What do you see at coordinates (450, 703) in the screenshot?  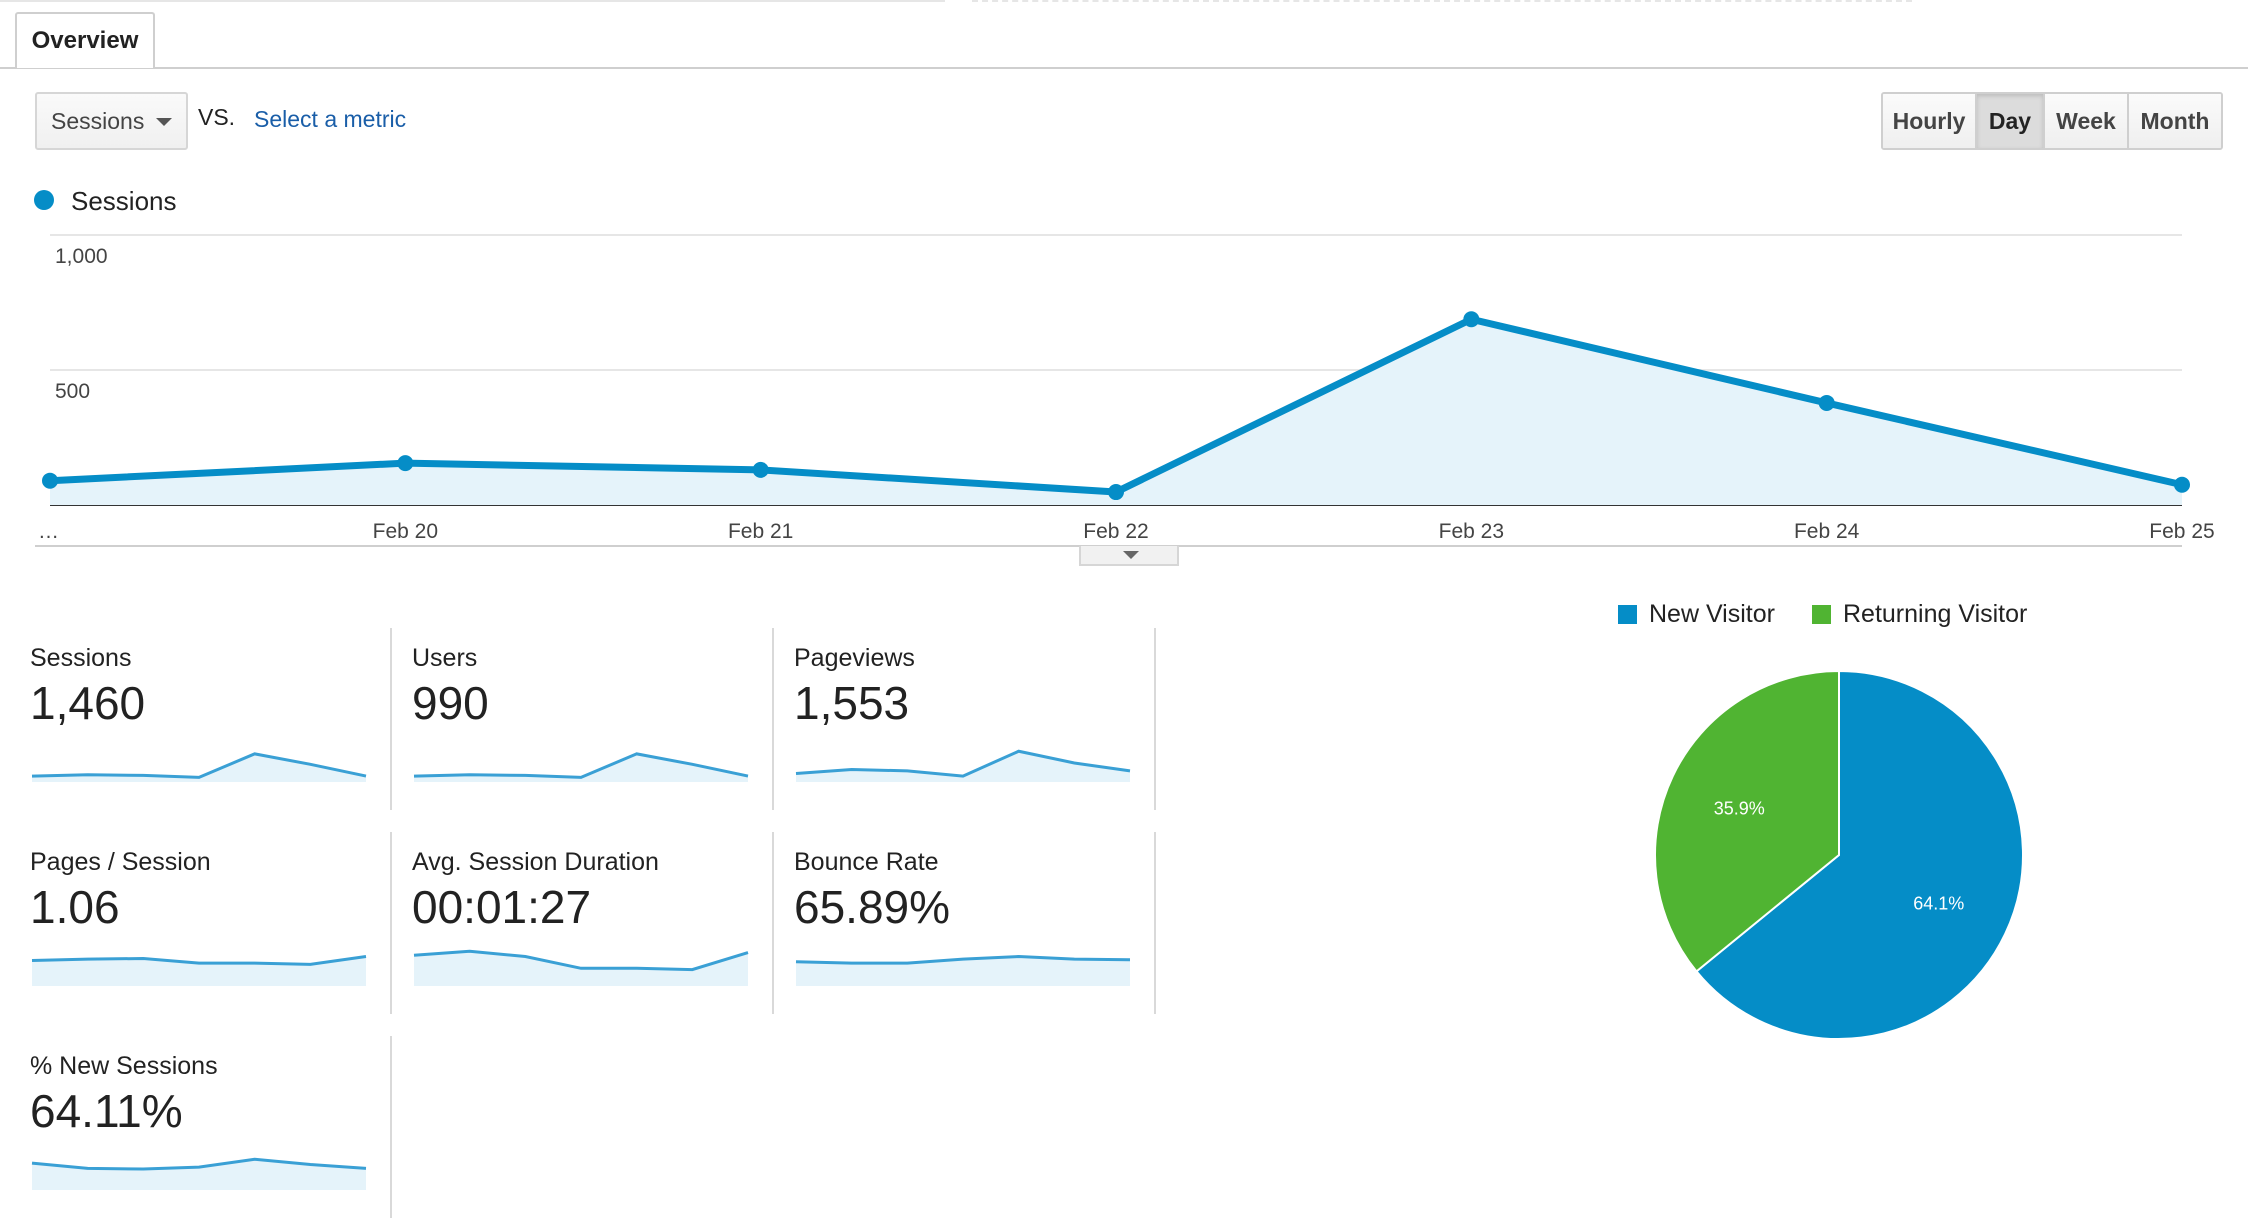 I see `metric-value: 990` at bounding box center [450, 703].